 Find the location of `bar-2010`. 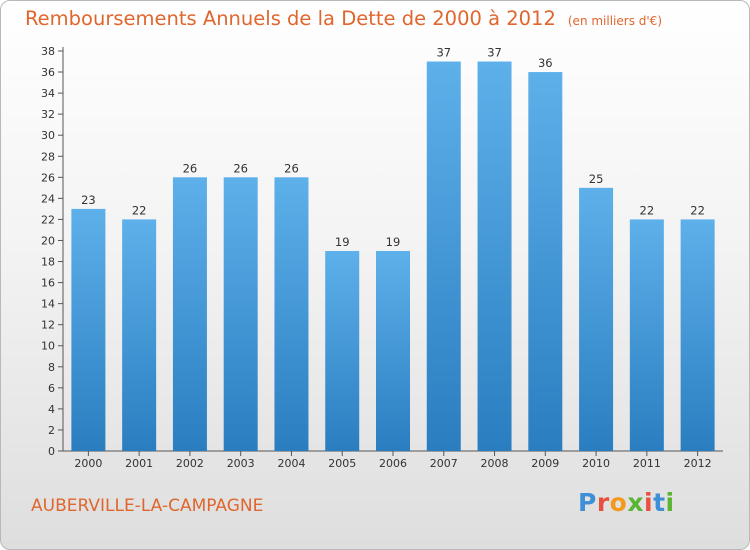

bar-2010 is located at coordinates (596, 319).